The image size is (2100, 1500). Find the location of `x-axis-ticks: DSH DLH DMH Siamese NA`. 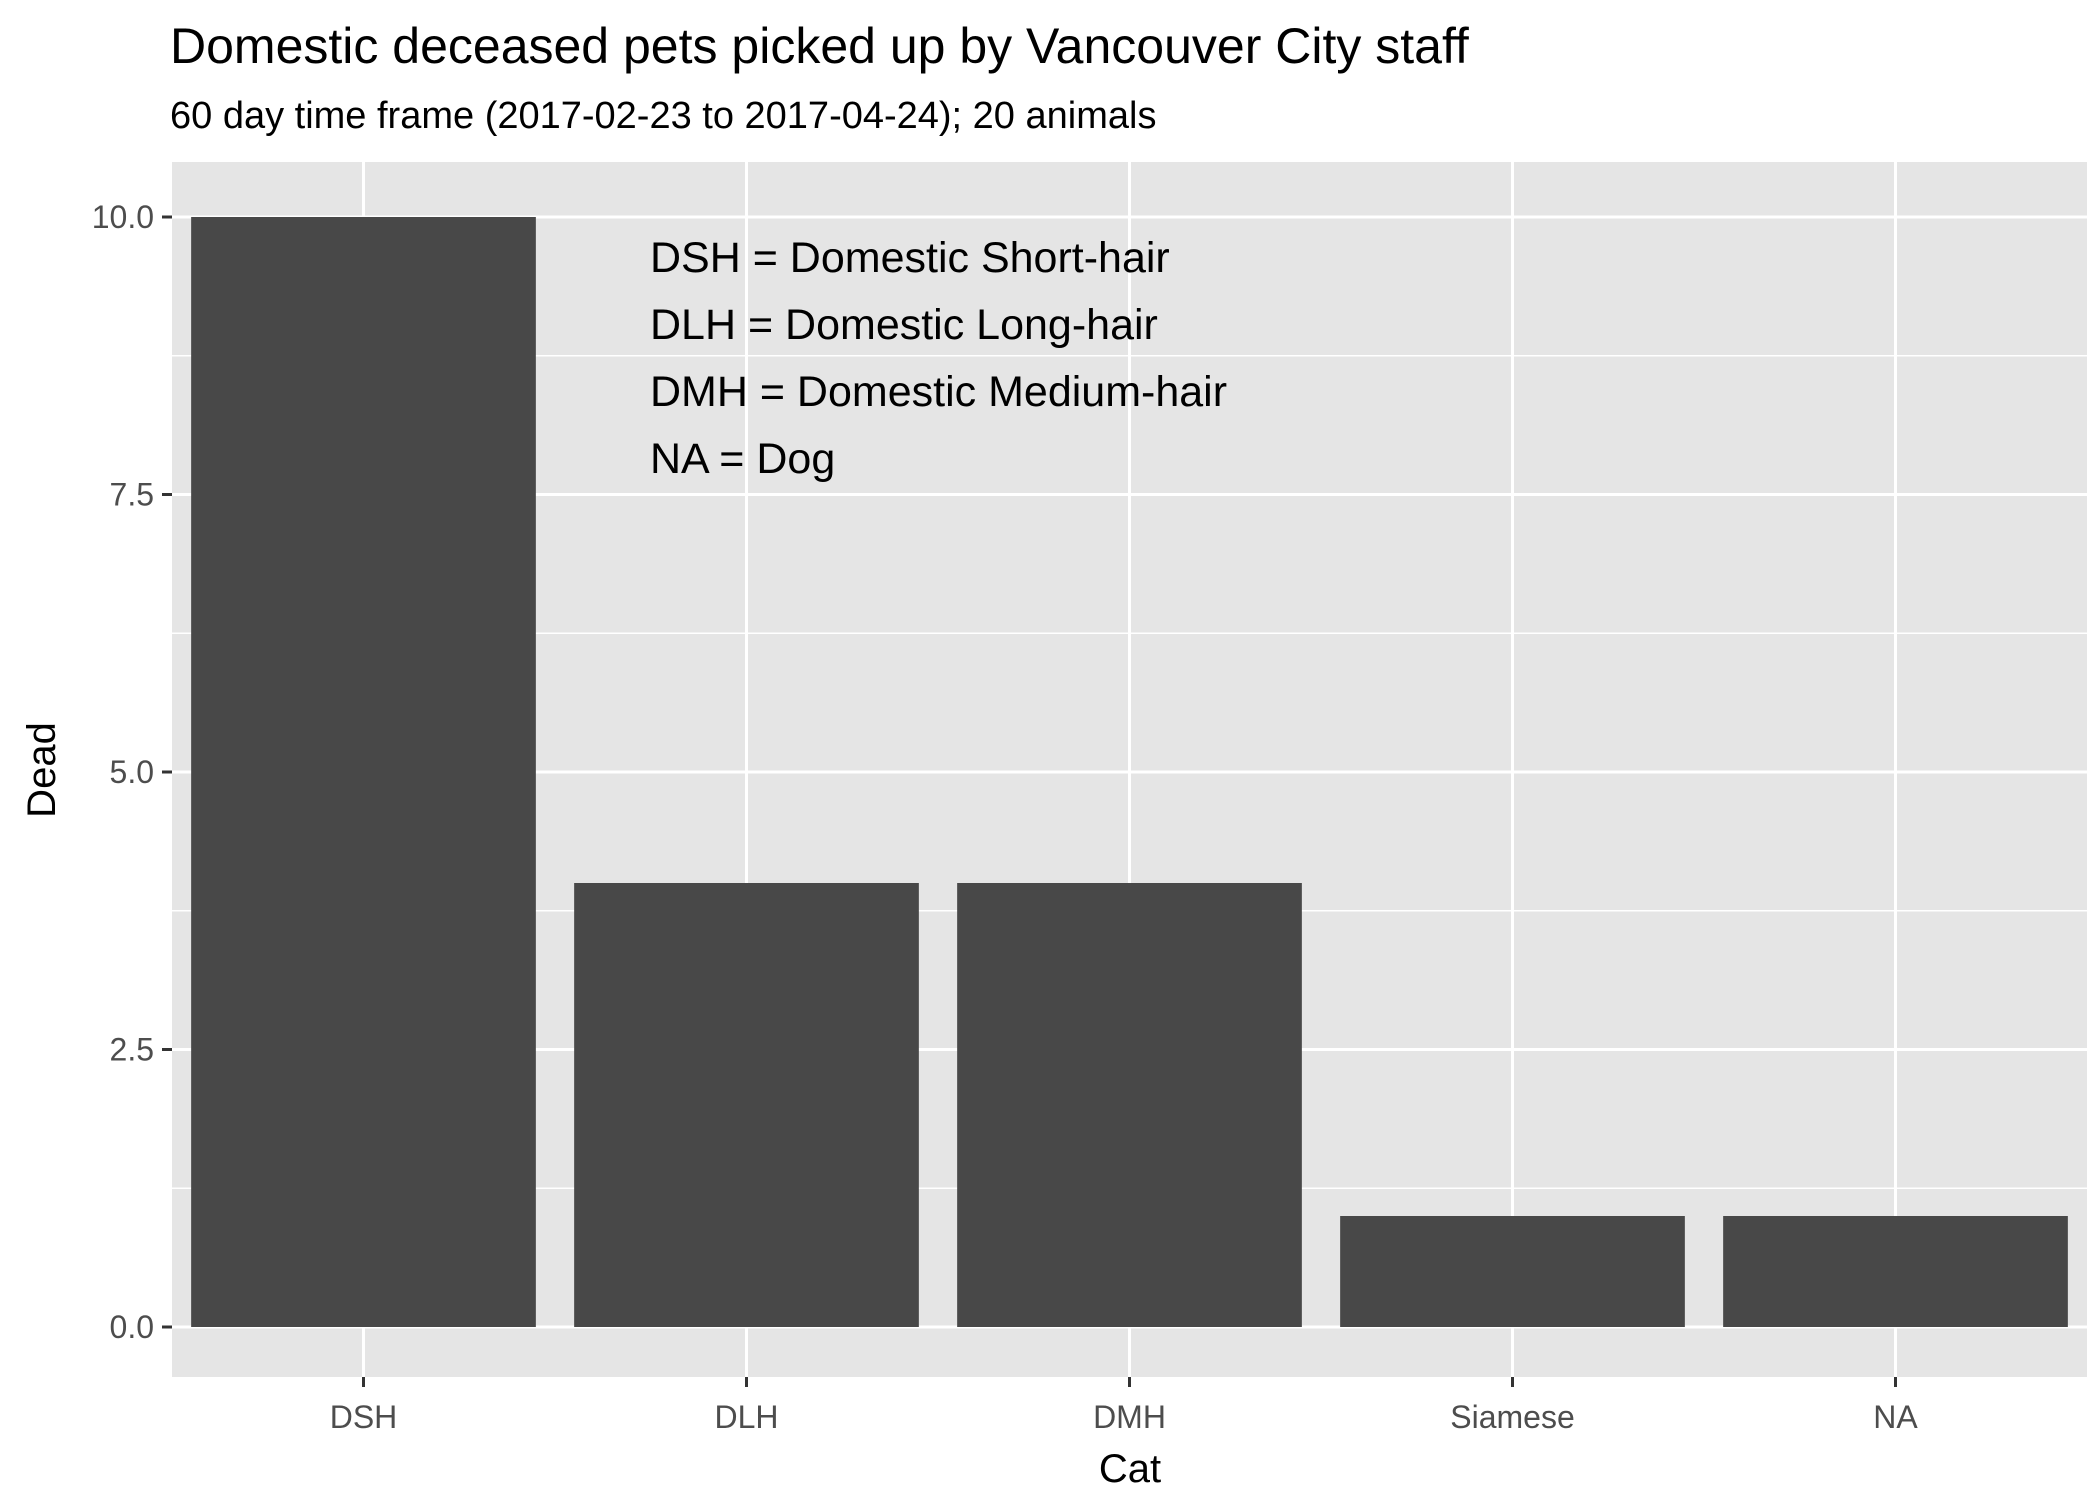

x-axis-ticks: DSH DLH DMH Siamese NA is located at coordinates (1124, 1406).